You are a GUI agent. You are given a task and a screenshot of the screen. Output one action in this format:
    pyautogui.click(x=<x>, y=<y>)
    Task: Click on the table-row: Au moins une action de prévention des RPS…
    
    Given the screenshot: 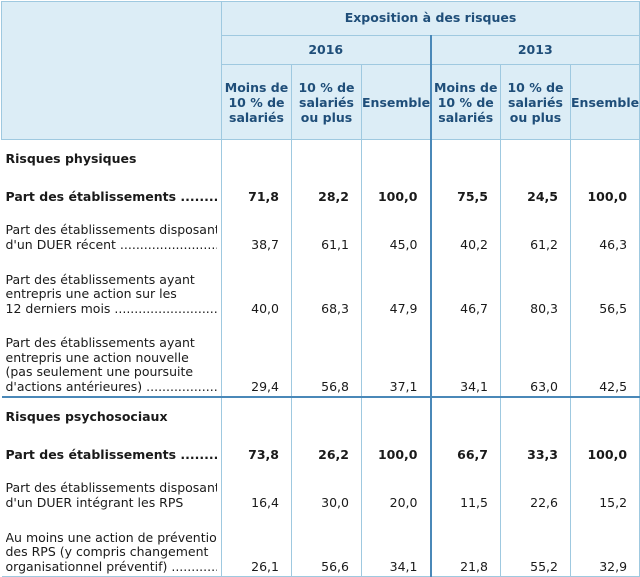 What is the action you would take?
    pyautogui.click(x=320, y=544)
    